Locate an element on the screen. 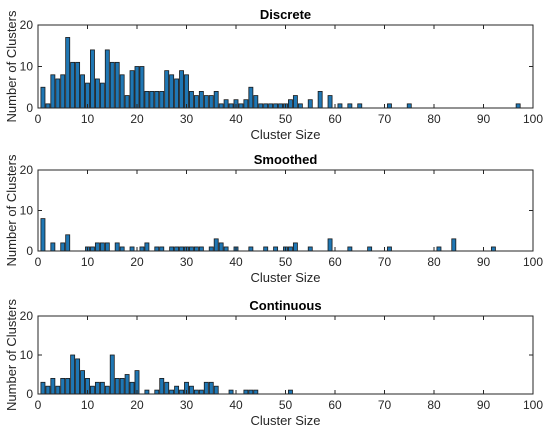 This screenshot has height=438, width=550. chart-title: Continuous is located at coordinates (285, 305).